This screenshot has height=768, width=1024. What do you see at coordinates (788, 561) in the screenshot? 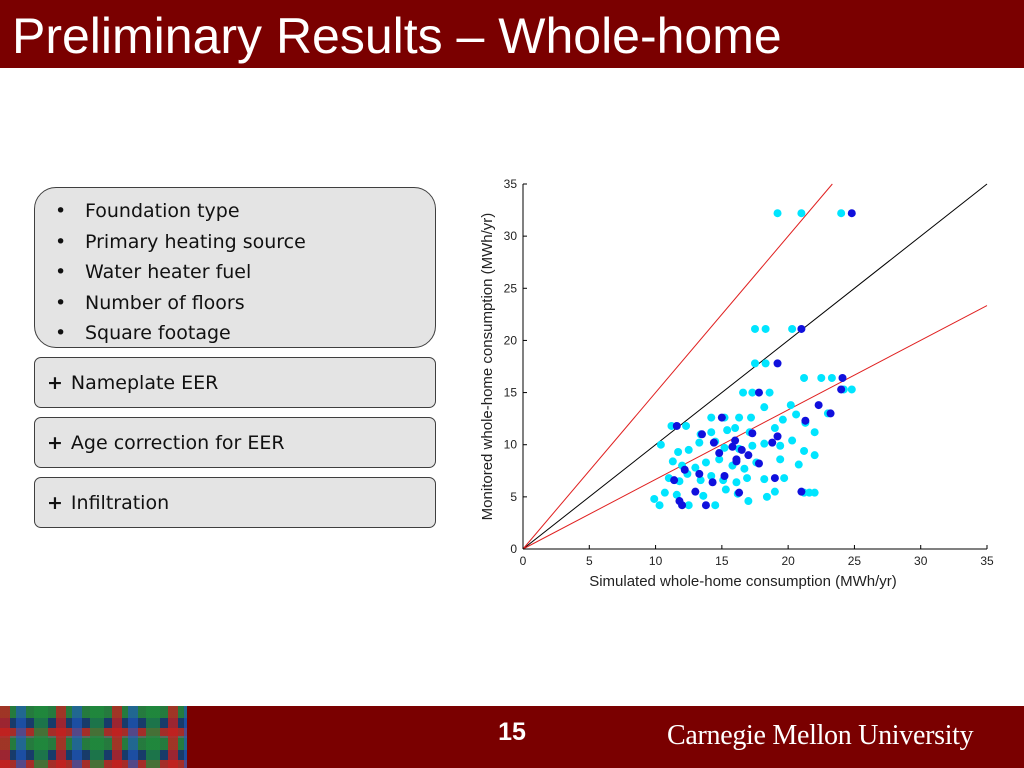
I see `x-tick-label: 20` at bounding box center [788, 561].